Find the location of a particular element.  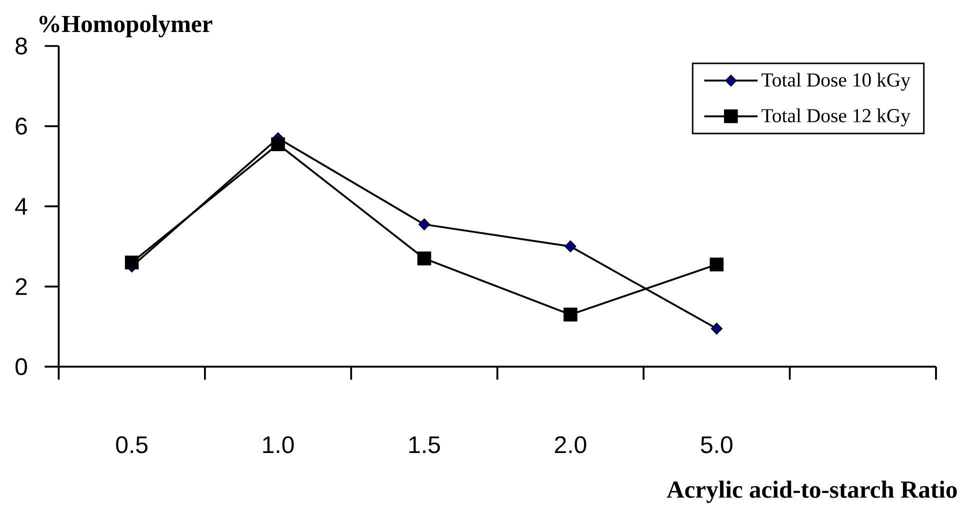

y-tick-label: 0 is located at coordinates (22, 367).